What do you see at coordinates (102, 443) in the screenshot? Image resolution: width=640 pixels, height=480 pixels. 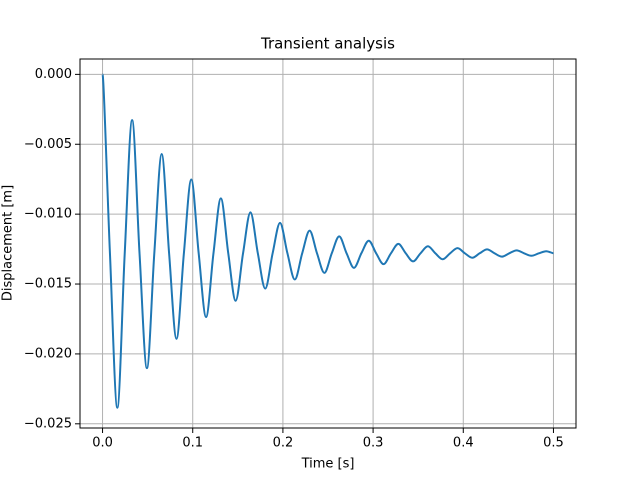 I see `x-tick-label: 0.0` at bounding box center [102, 443].